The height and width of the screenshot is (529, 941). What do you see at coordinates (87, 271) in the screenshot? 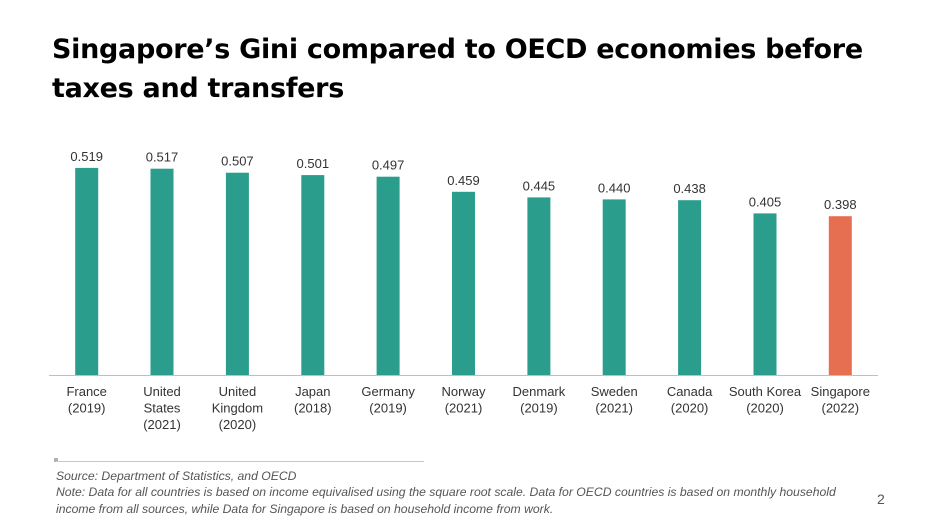
I see `bar-france` at bounding box center [87, 271].